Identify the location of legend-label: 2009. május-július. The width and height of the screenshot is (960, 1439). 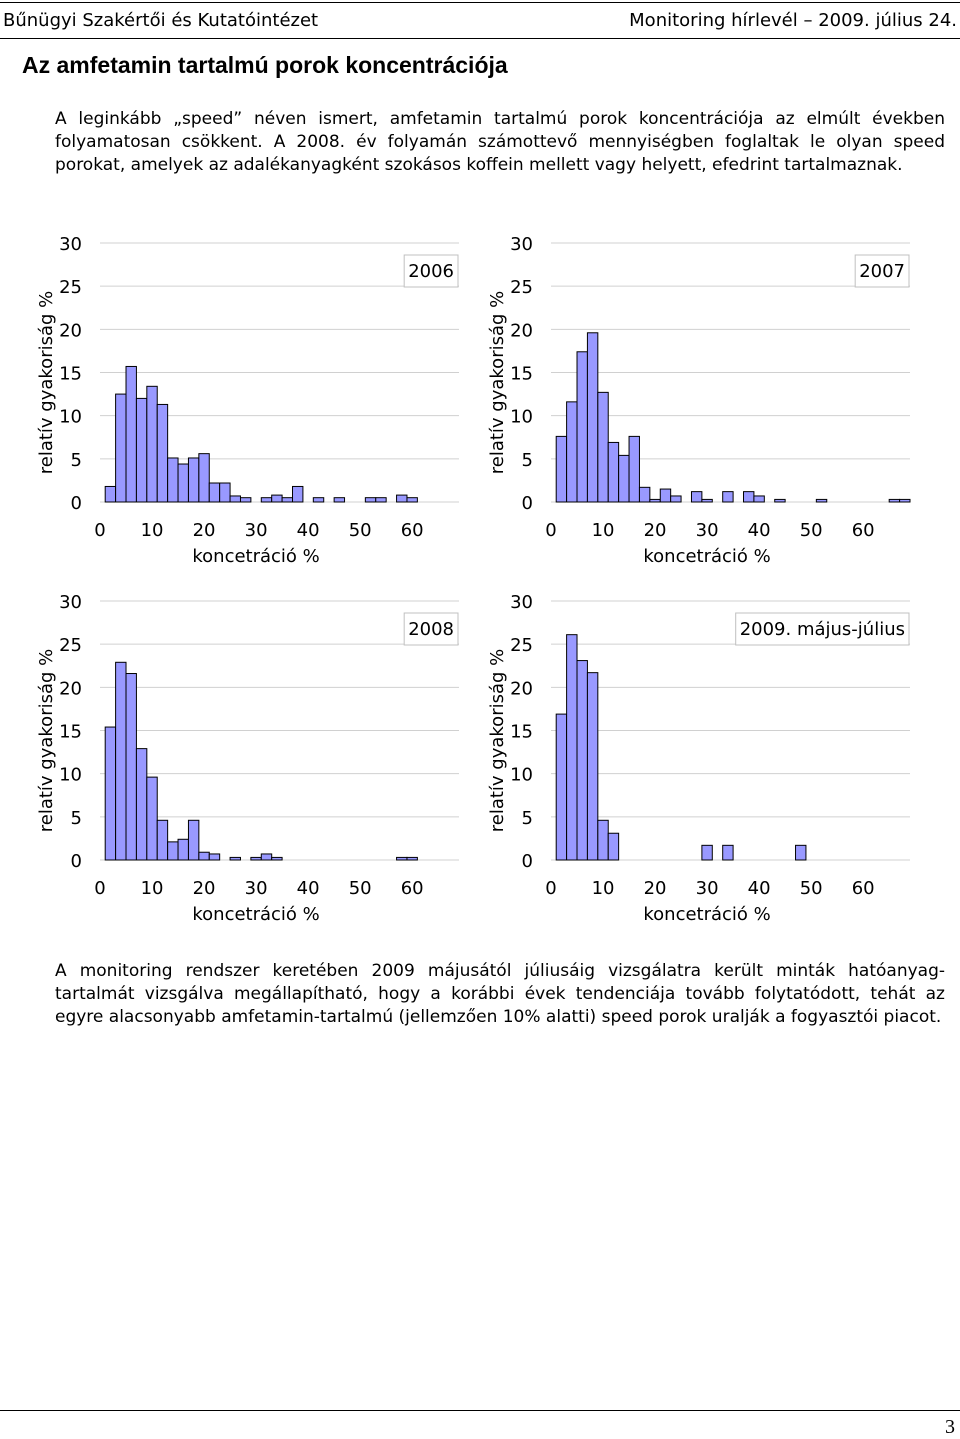
(822, 629).